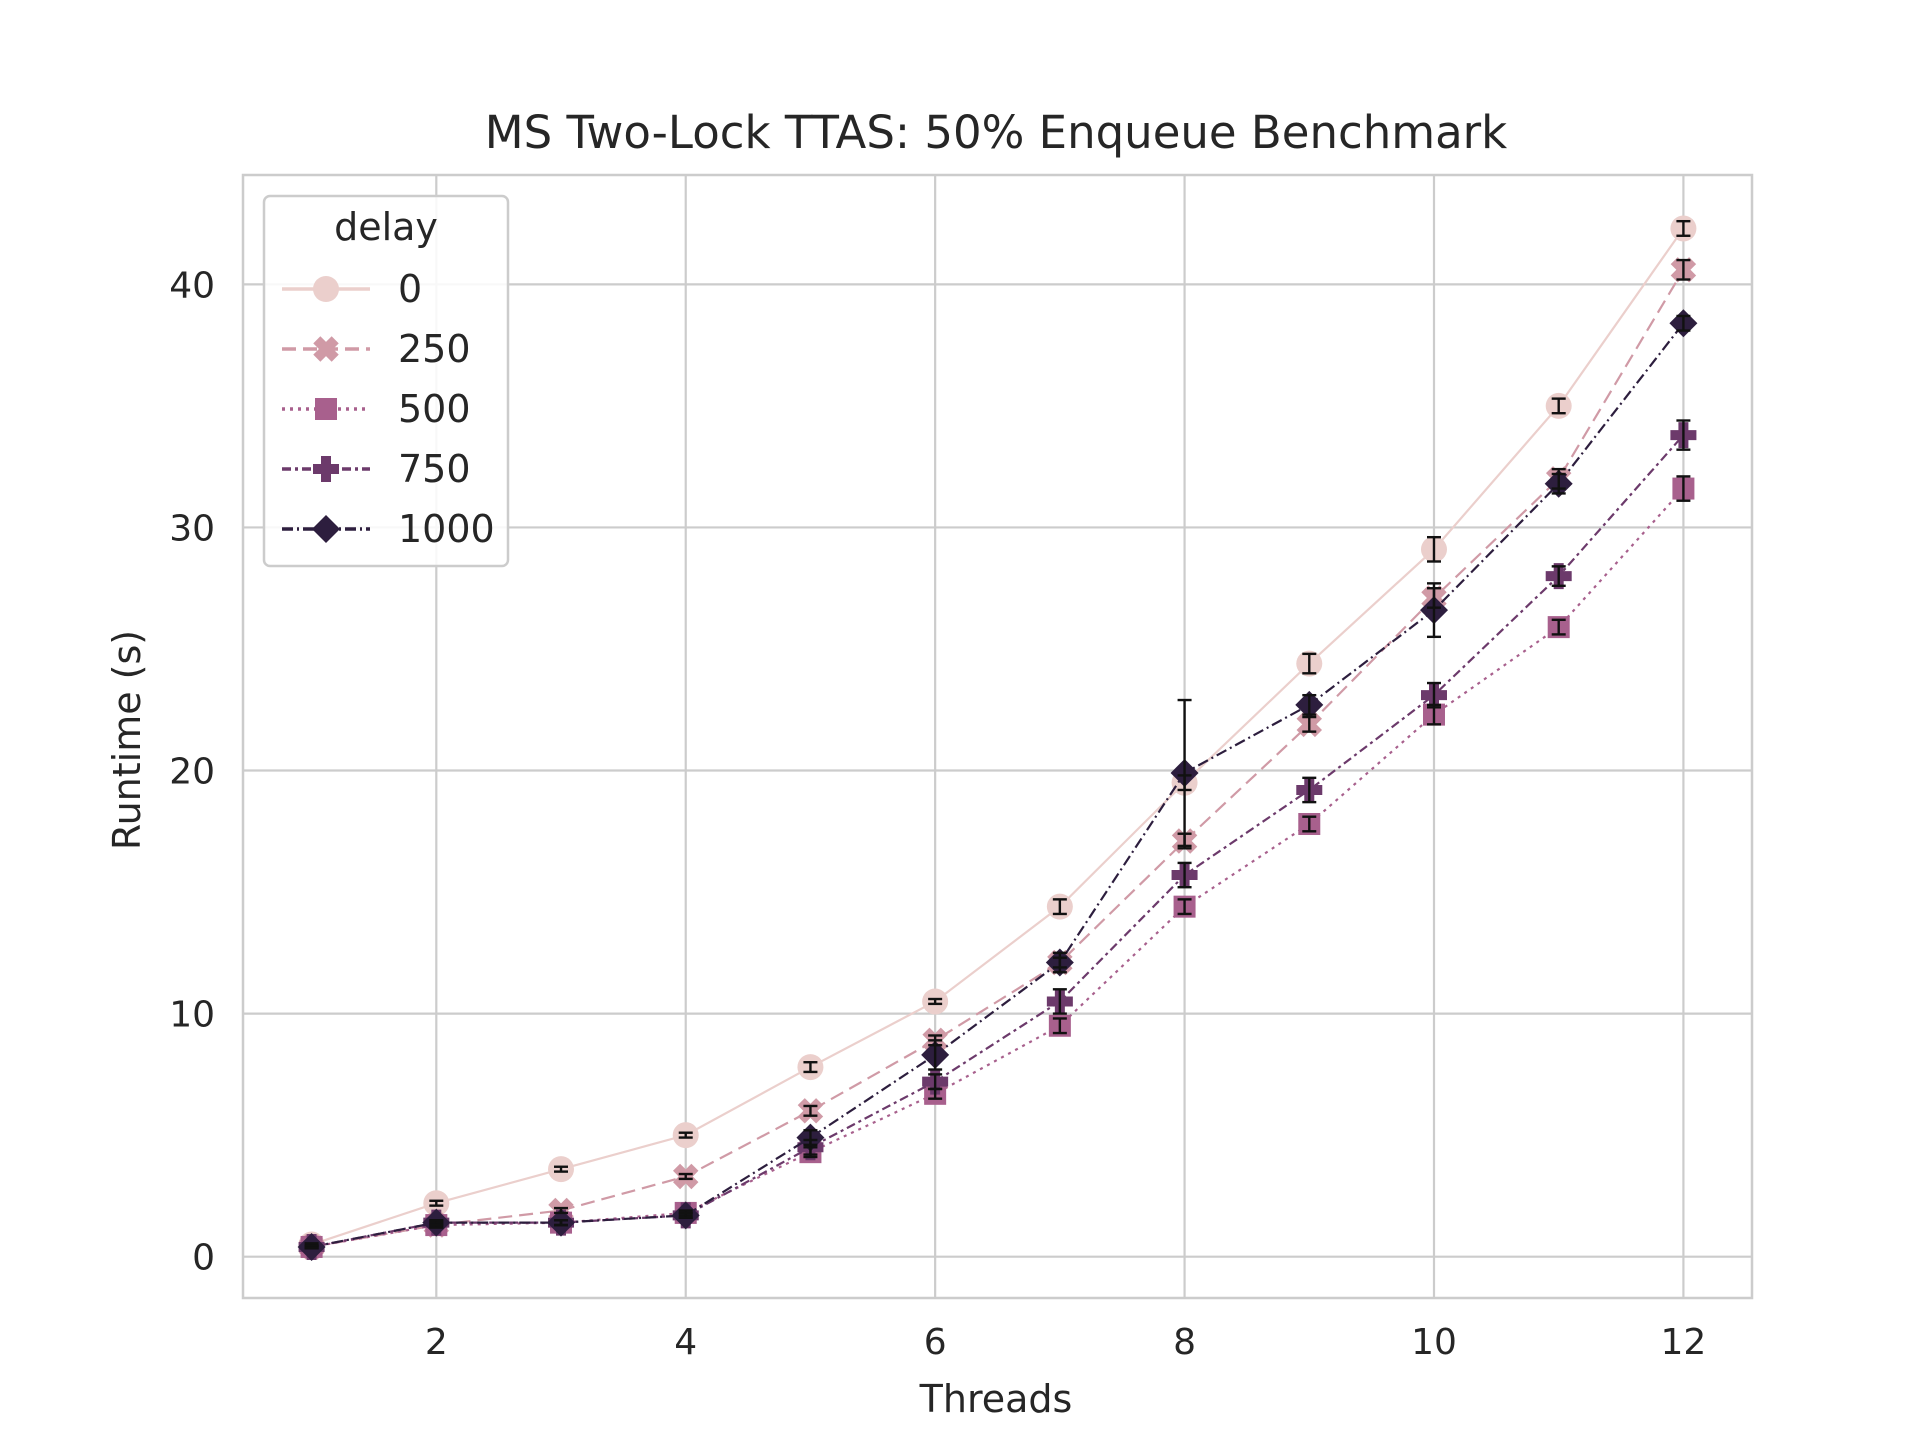  What do you see at coordinates (996, 132) in the screenshot?
I see `chart-title: MS Two-Lock TTAS: 50% Enqueue Benchmark` at bounding box center [996, 132].